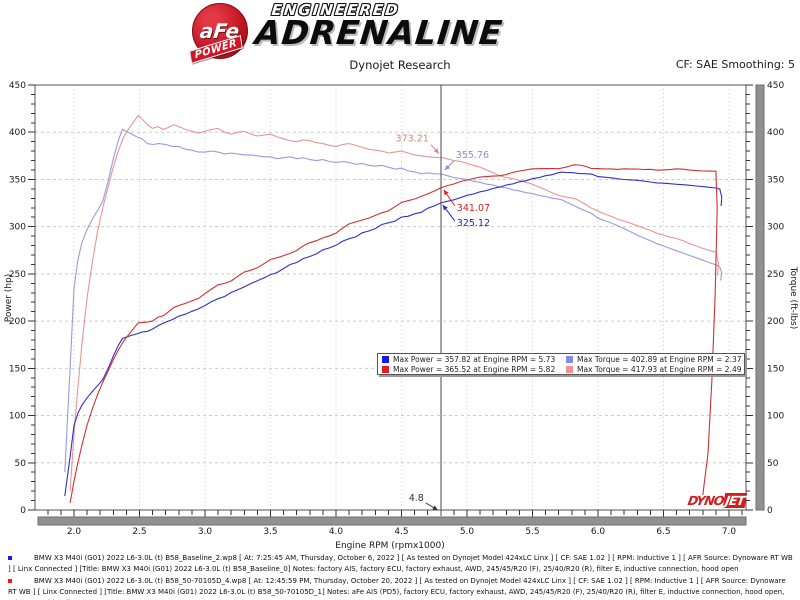  What do you see at coordinates (9, 298) in the screenshot?
I see `y-axis-title-left: Power (hp)` at bounding box center [9, 298].